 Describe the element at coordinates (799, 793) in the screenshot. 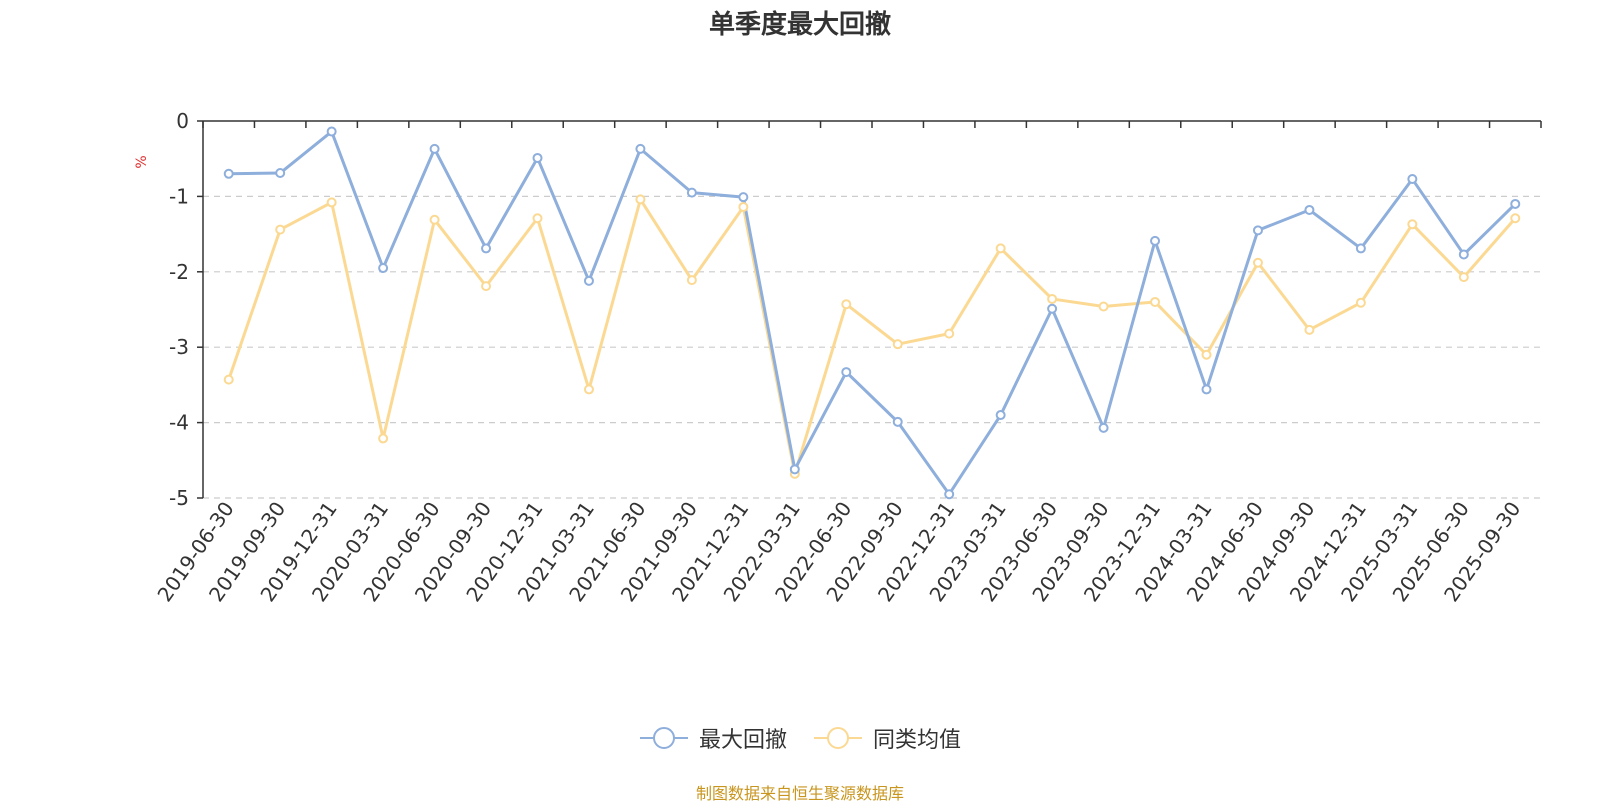

I see `source-note: 制图数据来自恒生聚源数据库` at that location.